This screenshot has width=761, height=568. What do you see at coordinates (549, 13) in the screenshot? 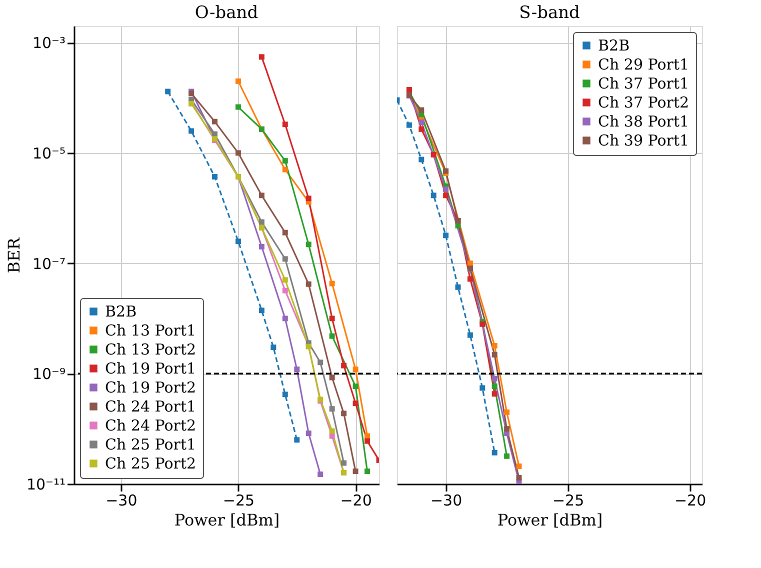
I see `chart-title: S-band` at bounding box center [549, 13].